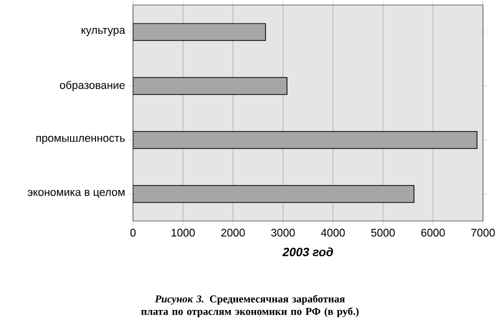 The width and height of the screenshot is (500, 328). What do you see at coordinates (333, 232) in the screenshot?
I see `x-tick-label: 4000` at bounding box center [333, 232].